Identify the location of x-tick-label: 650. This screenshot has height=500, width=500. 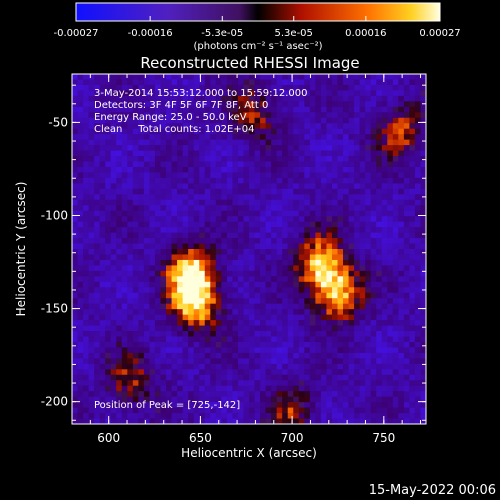
(200, 438).